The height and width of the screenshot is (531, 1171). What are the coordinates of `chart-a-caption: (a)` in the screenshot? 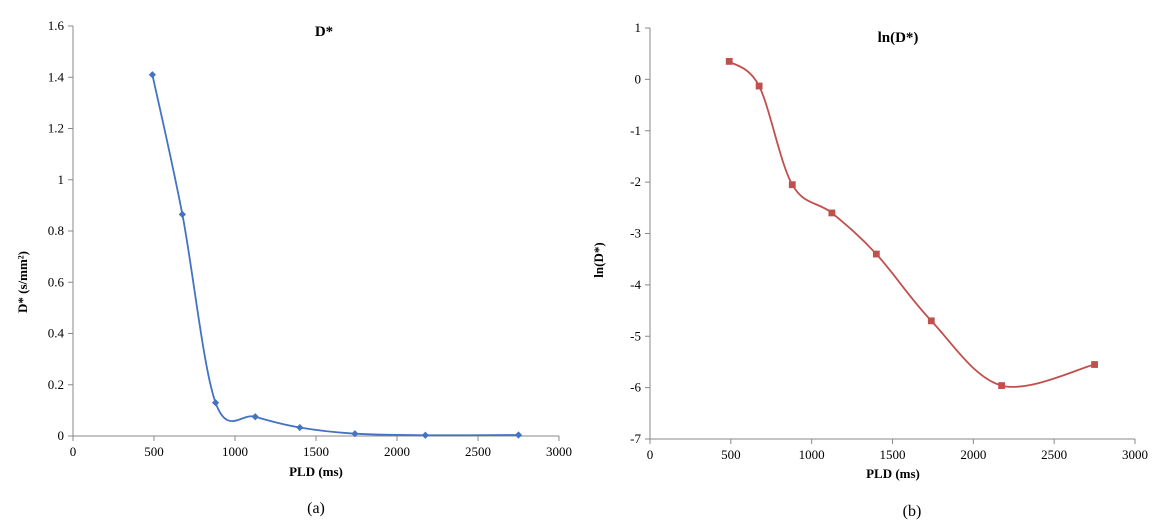 It's located at (316, 508).